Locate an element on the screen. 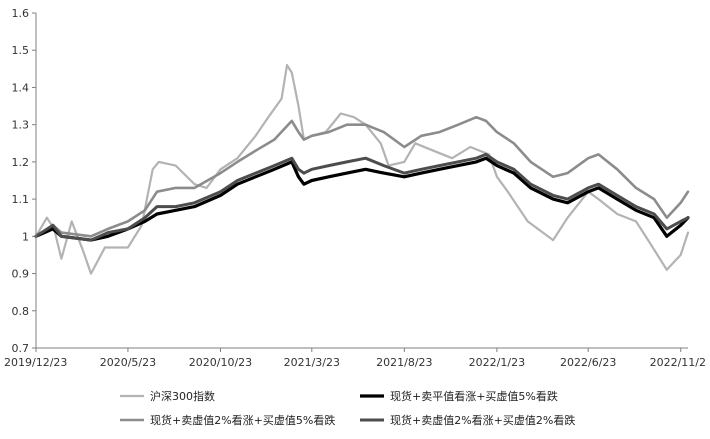 This screenshot has height=439, width=710. y-tick-label: 0.8 is located at coordinates (21, 311).